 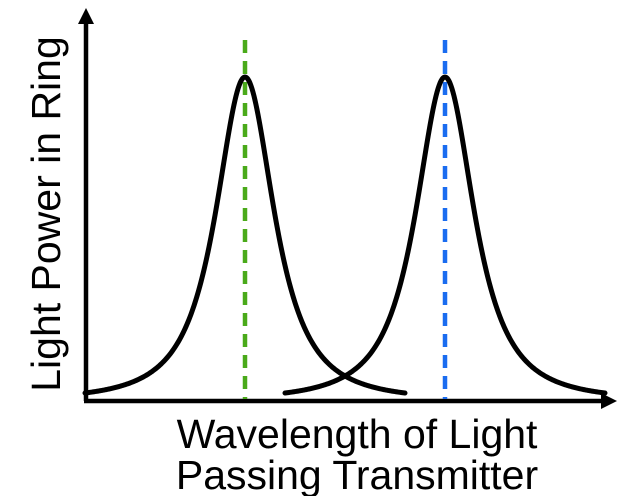 I want to click on y-axis-arrowhead, so click(x=86, y=16).